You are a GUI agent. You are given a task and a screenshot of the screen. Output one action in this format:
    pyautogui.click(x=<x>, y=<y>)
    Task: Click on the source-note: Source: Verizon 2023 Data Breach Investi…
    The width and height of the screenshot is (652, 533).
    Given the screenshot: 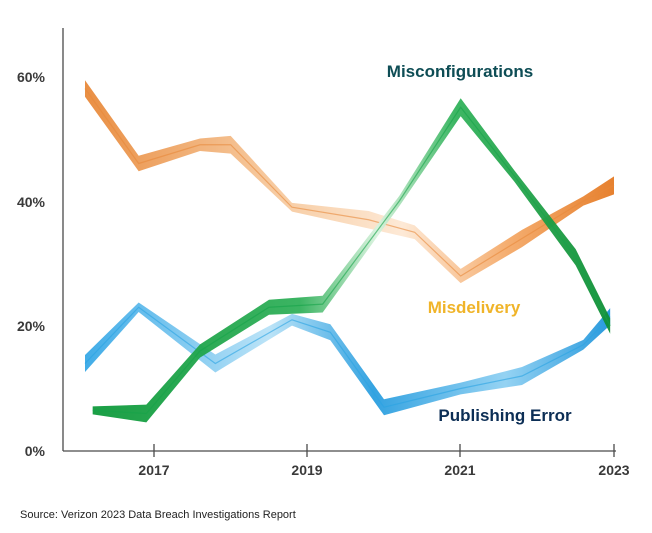 What is the action you would take?
    pyautogui.click(x=158, y=515)
    